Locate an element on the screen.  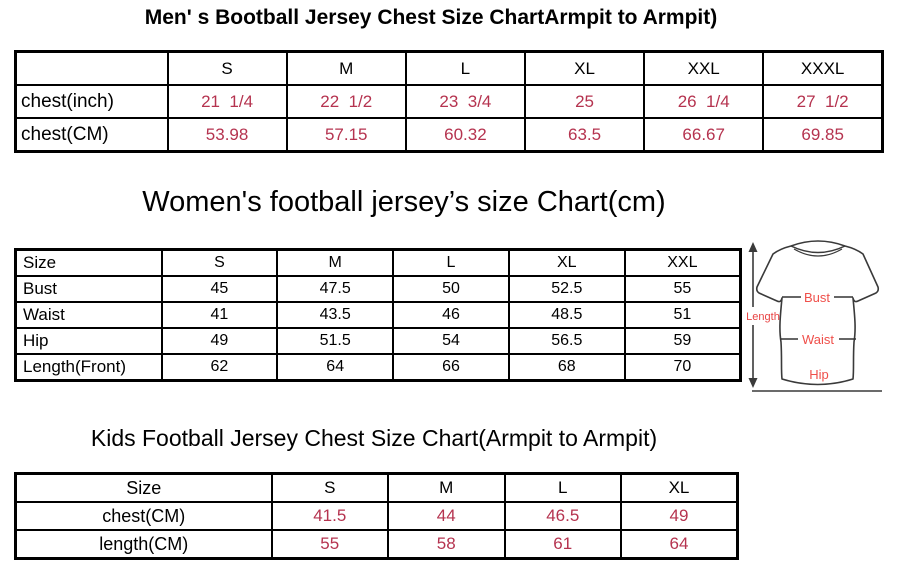
table-cell: Hip is located at coordinates (88, 341).